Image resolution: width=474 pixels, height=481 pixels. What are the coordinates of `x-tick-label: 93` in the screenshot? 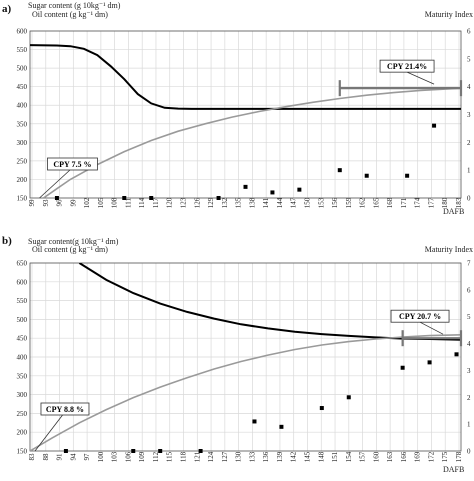 It's located at (46, 203).